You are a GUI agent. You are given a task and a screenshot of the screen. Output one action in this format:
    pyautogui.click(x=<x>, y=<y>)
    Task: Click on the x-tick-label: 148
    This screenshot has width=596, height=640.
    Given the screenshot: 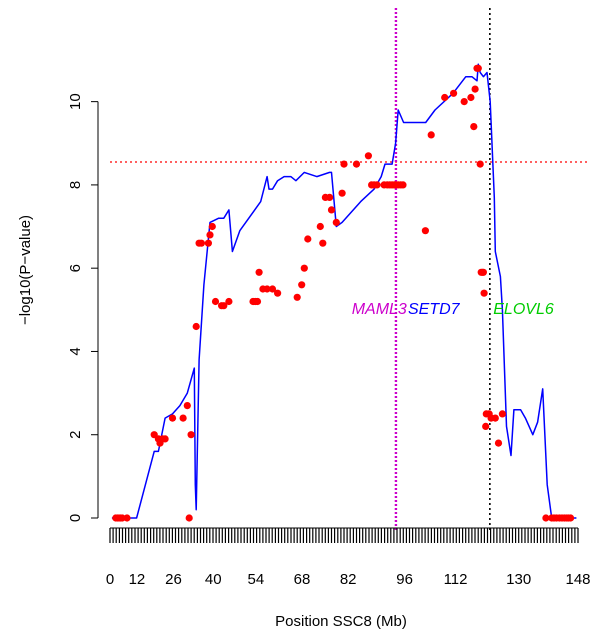 What is the action you would take?
    pyautogui.click(x=577, y=579)
    